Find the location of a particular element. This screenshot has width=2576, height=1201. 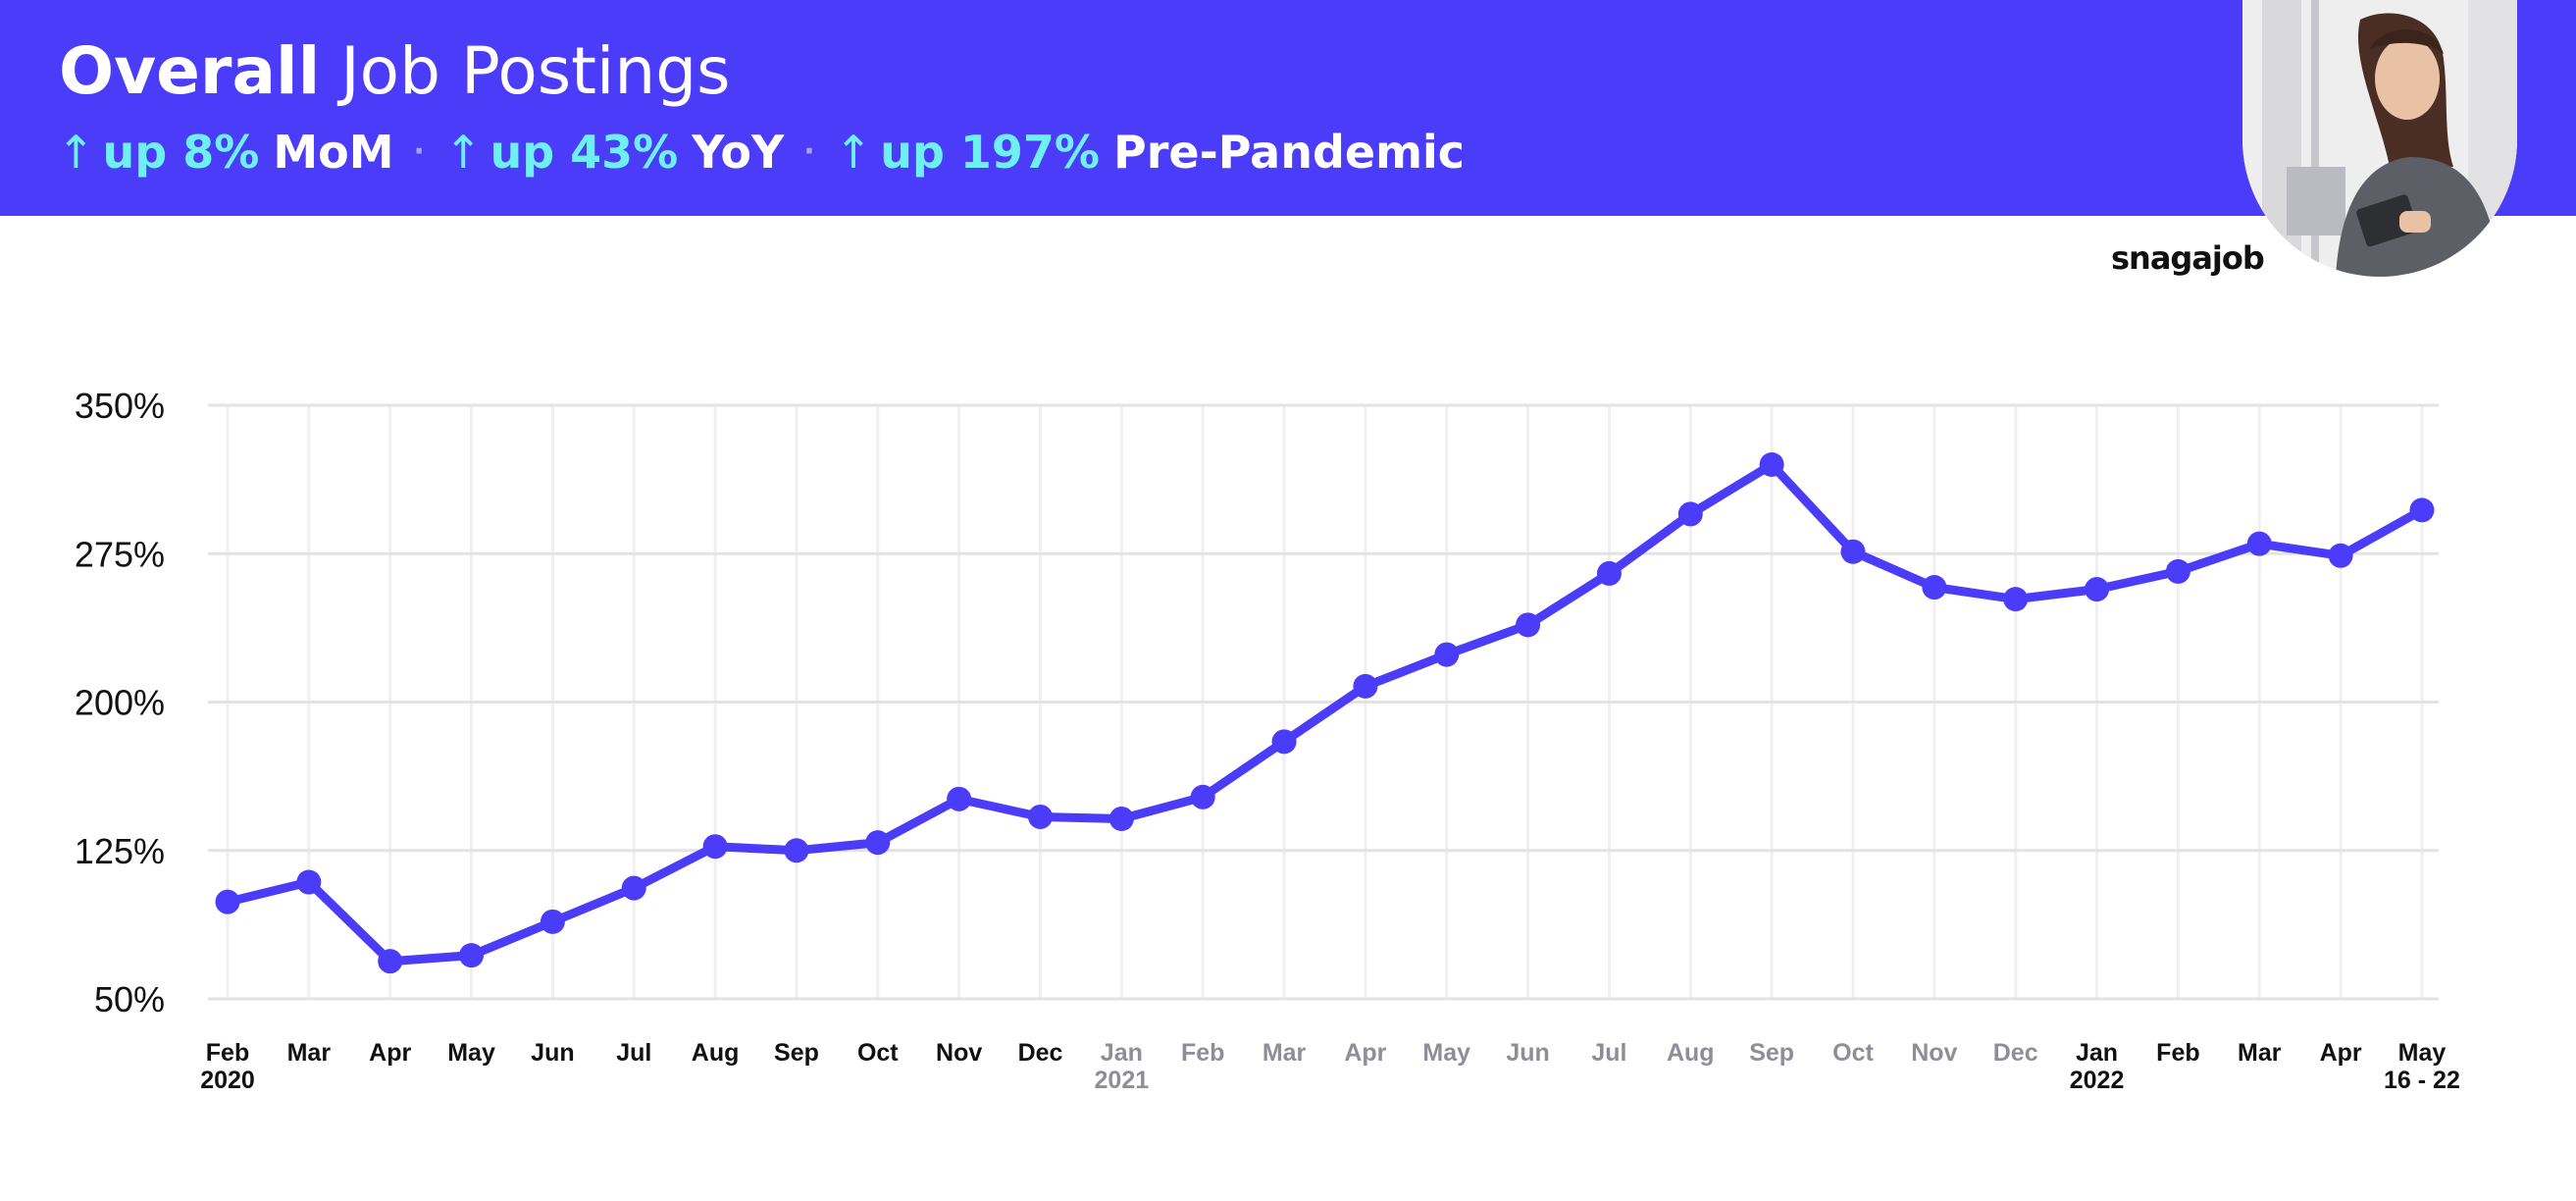

y-axis-ticks: 50% 125% 200% 275% 350% is located at coordinates (120, 702).